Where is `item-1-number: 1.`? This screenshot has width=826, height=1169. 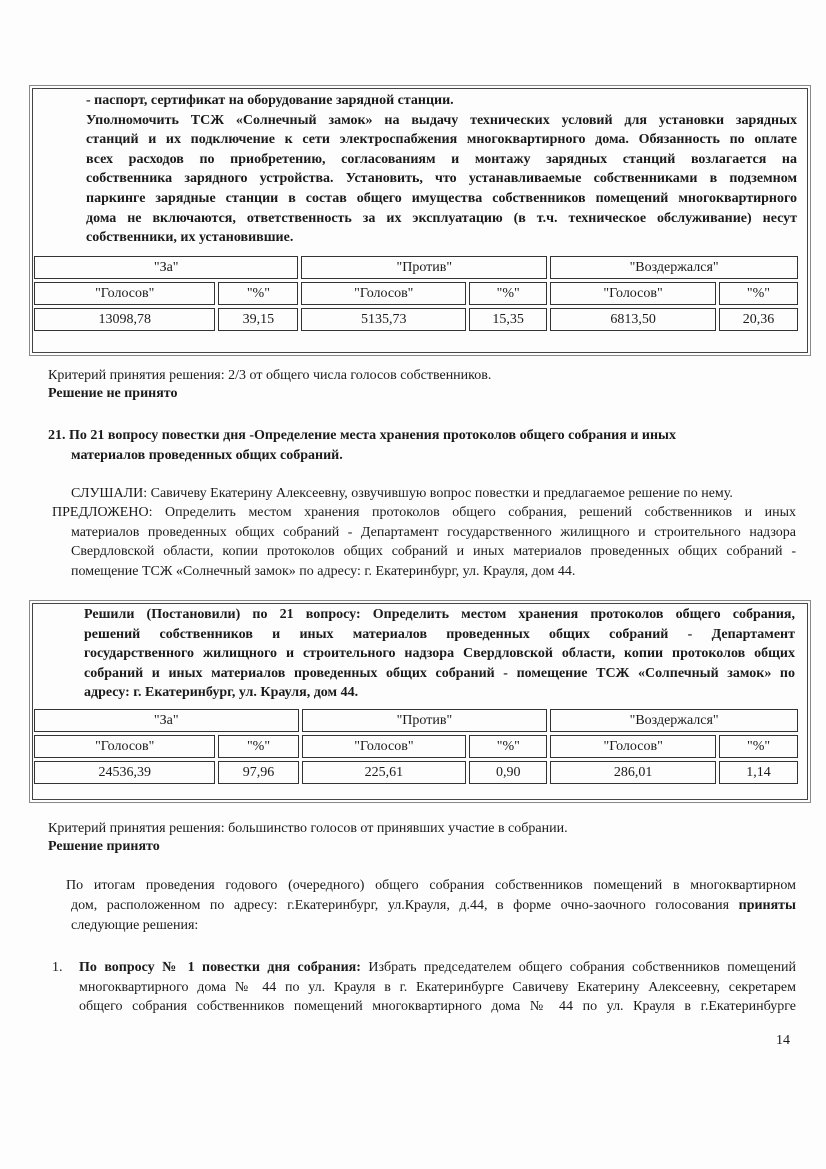 item-1-number: 1. is located at coordinates (57, 967).